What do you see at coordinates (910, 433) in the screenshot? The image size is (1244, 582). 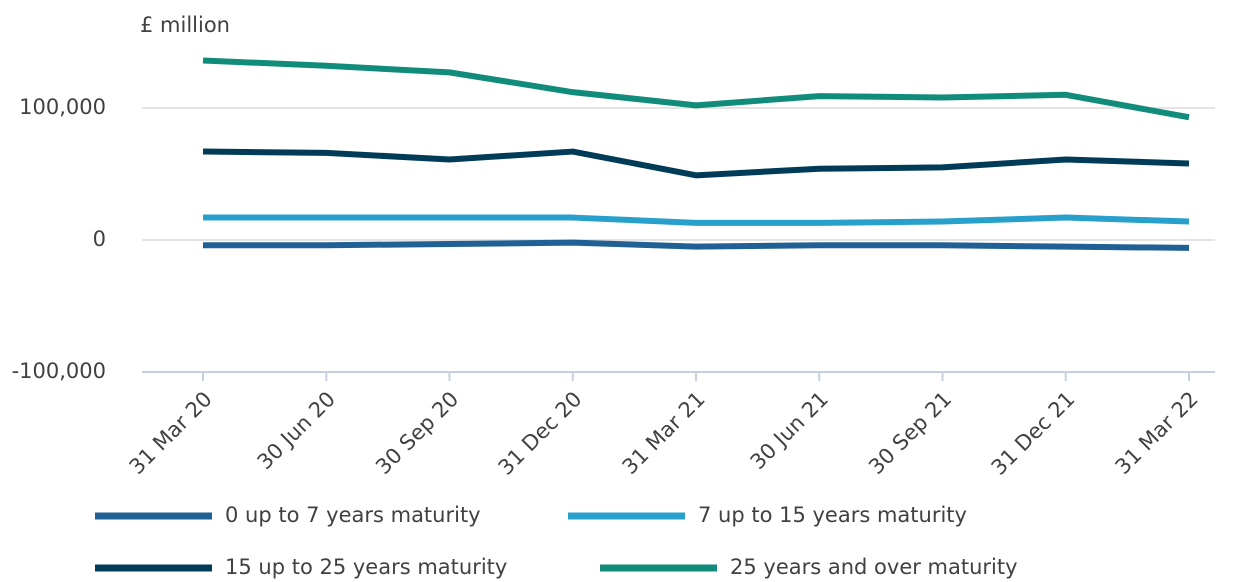 I see `x-tick-label: 30 Sep 21` at bounding box center [910, 433].